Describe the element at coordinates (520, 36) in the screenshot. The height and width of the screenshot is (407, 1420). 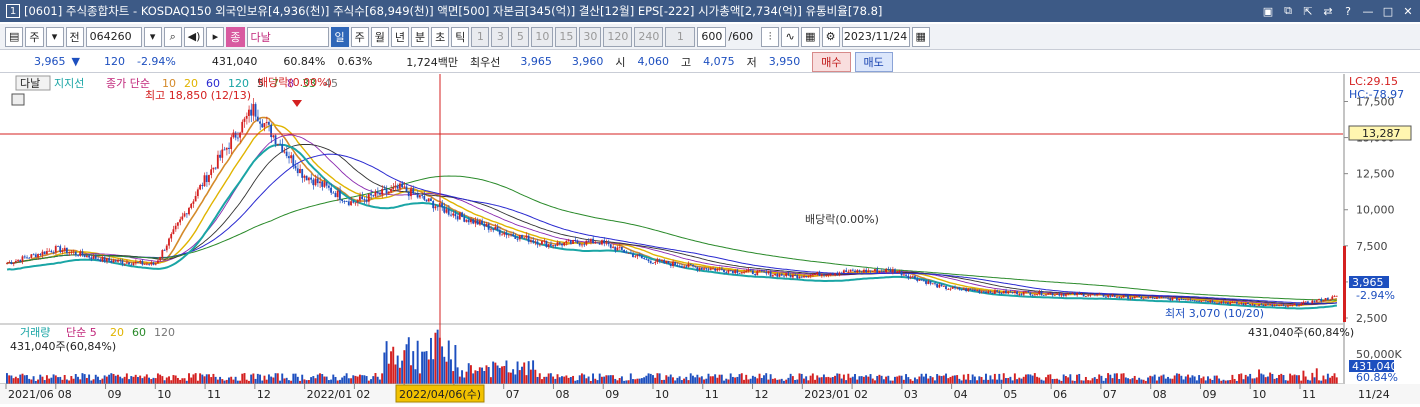
I see `interval-5: 5` at that location.